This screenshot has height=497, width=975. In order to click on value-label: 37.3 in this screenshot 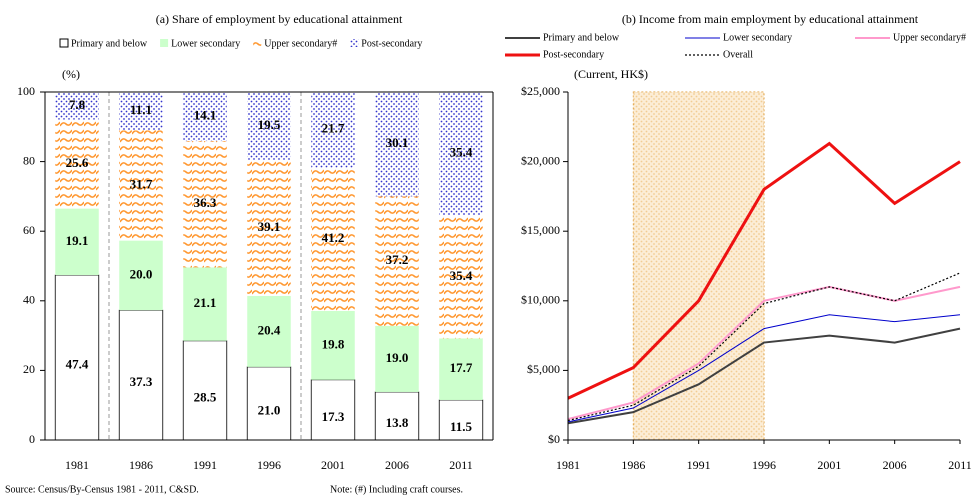, I will do `click(141, 381)`.